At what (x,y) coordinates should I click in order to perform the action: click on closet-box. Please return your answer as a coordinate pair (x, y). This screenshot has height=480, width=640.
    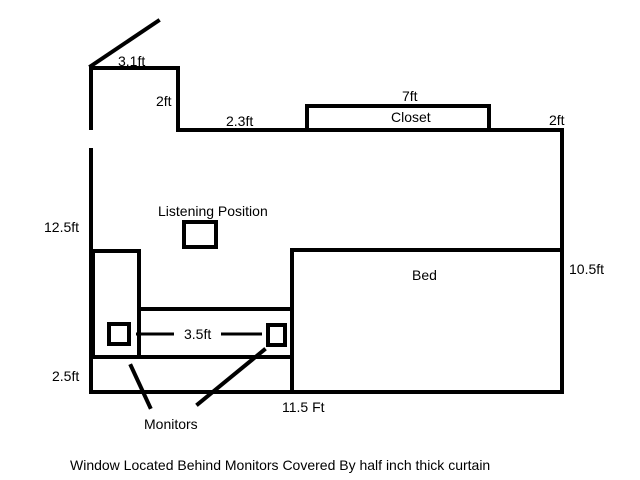
    Looking at the image, I should click on (398, 118).